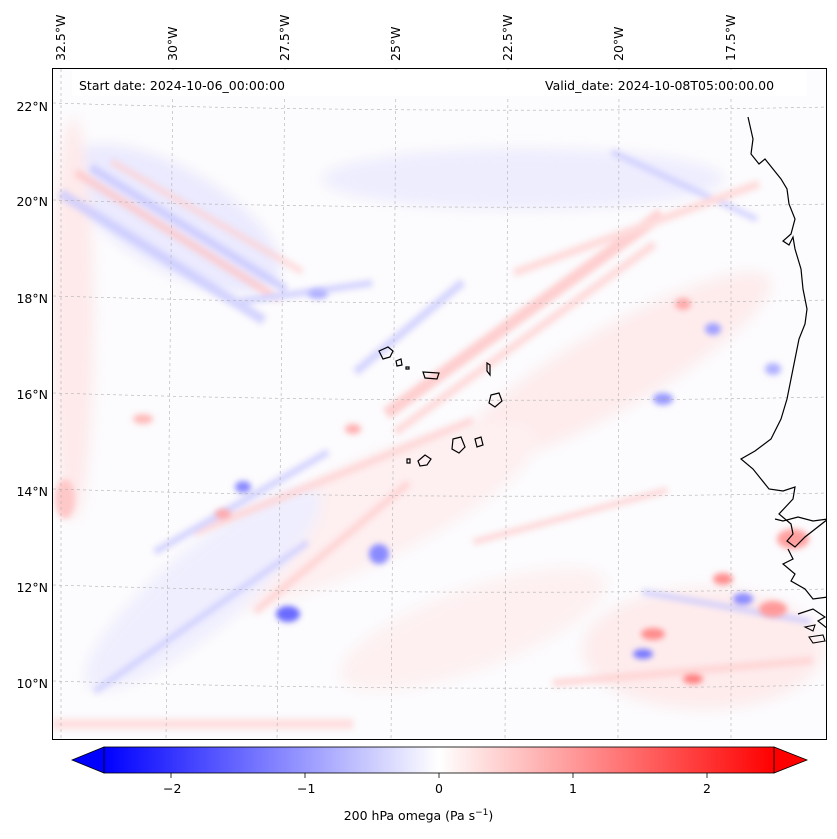  Describe the element at coordinates (182, 85) in the screenshot. I see `start-date-label: Start date: 2024-10-06_00:00:00` at that location.